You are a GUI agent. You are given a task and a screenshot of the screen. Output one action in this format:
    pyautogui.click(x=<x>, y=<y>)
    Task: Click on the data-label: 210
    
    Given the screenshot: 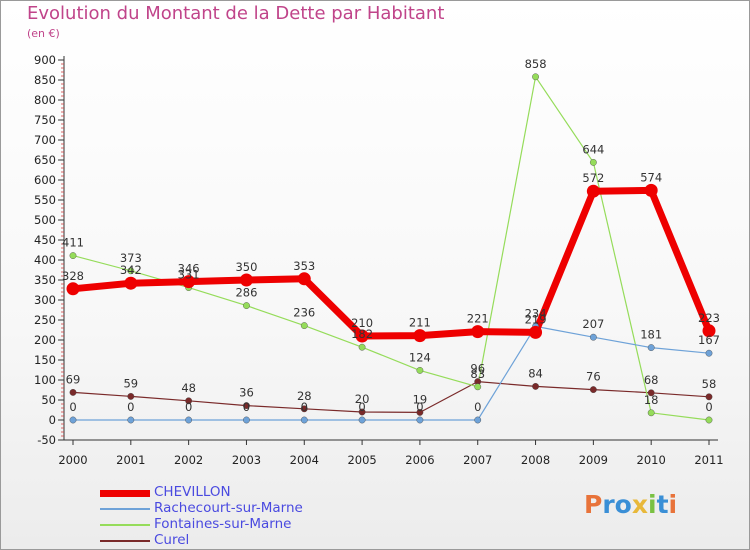 What is the action you would take?
    pyautogui.click(x=362, y=323)
    